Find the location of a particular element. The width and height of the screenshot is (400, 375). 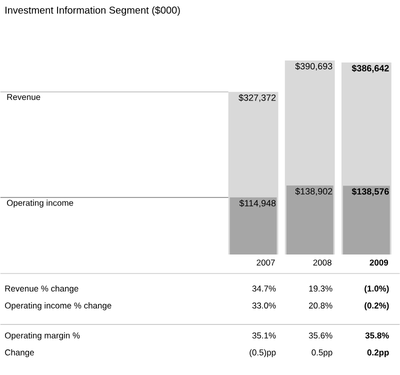

data-label: $138,902 is located at coordinates (313, 192).